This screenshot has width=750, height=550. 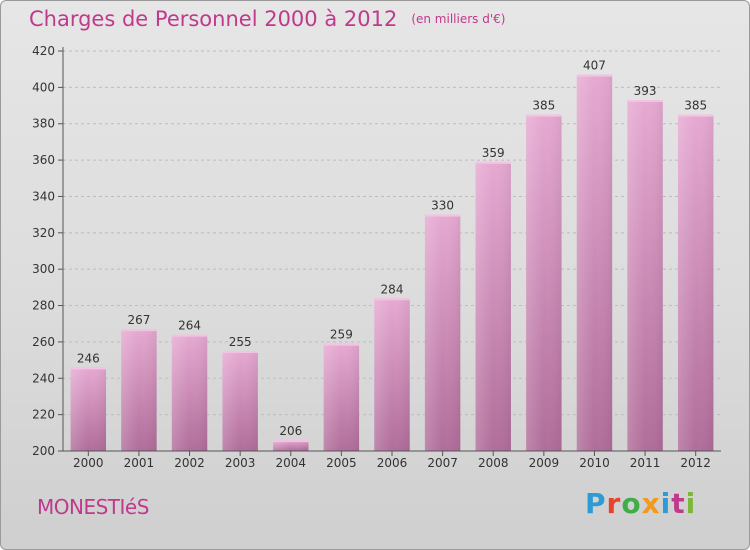 I want to click on x-tick-label: 2002, so click(x=189, y=463).